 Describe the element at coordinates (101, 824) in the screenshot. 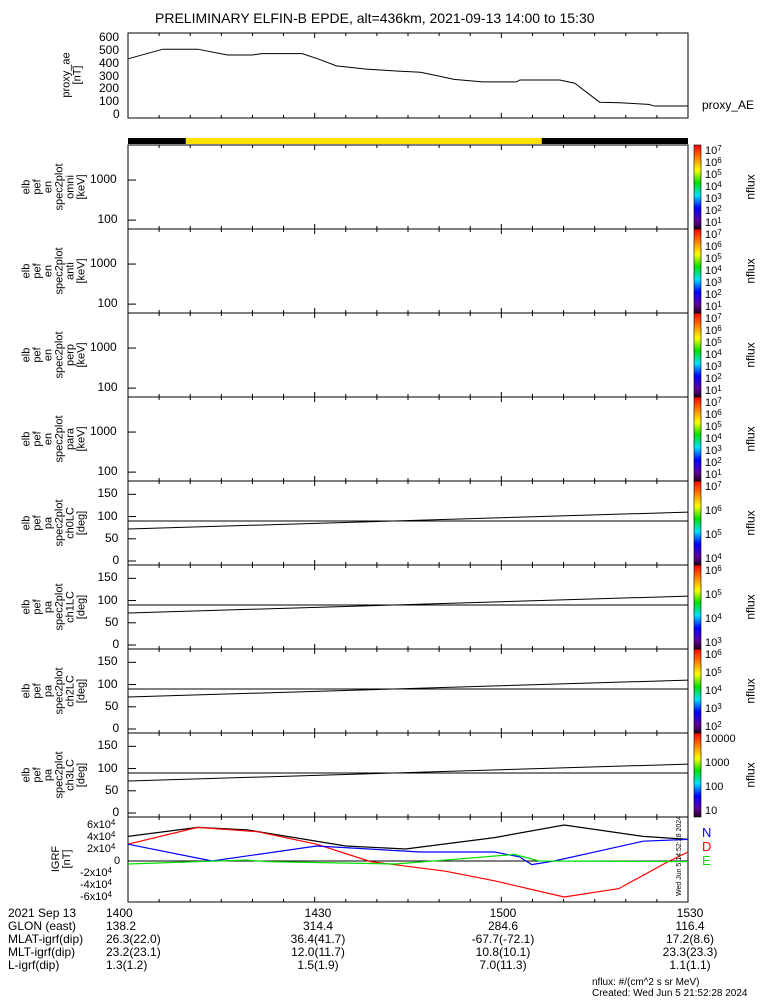

I see `y-tick-label: 6x10⁴` at that location.